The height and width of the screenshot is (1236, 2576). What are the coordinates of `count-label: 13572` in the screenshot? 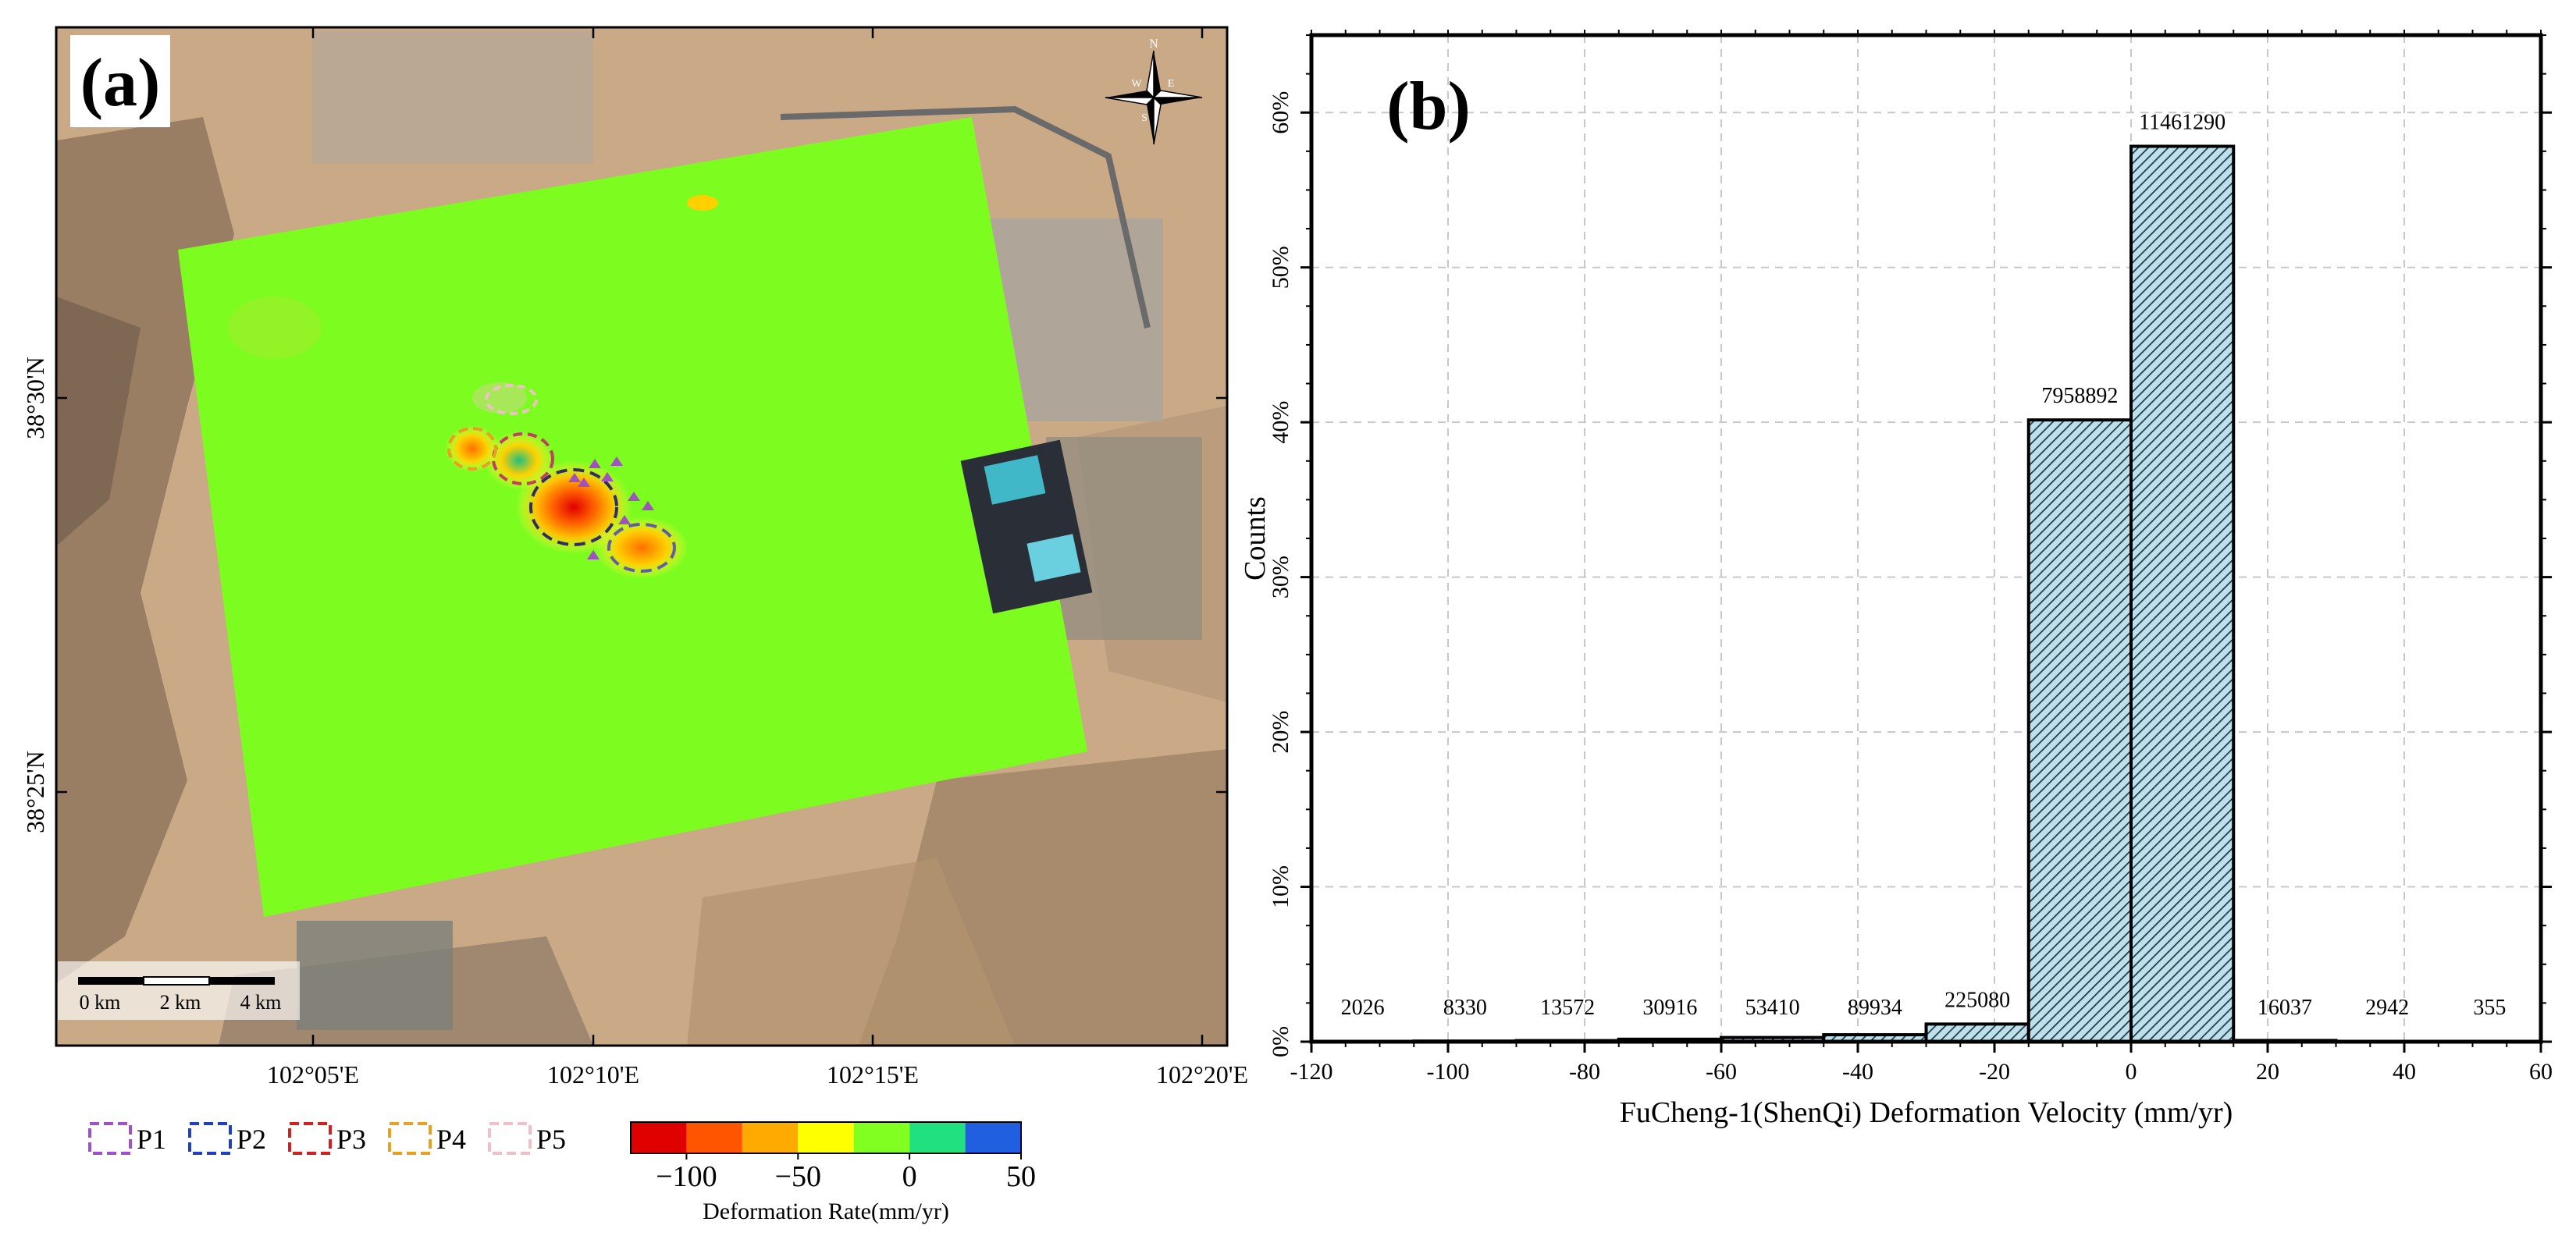 It's located at (1567, 1008).